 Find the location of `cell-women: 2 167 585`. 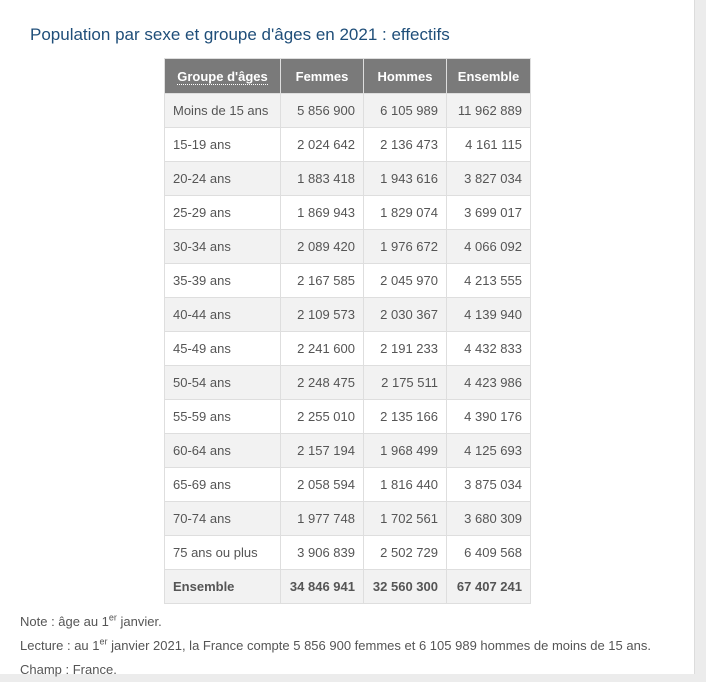

cell-women: 2 167 585 is located at coordinates (322, 280).